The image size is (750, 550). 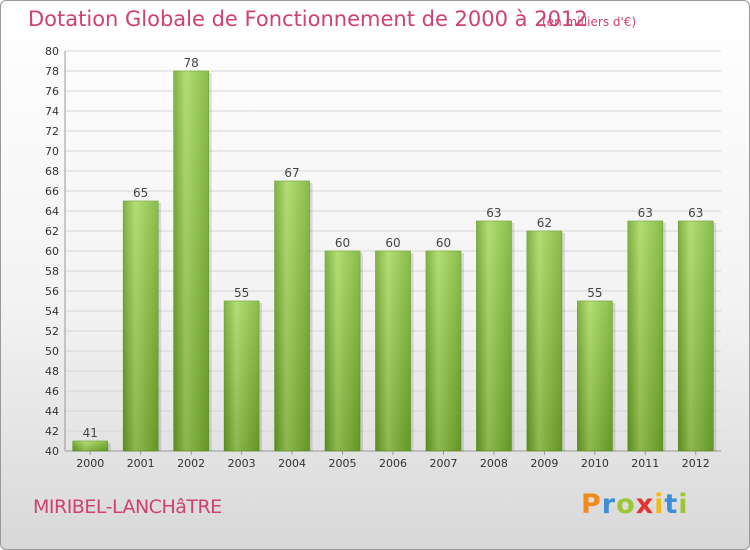 I want to click on y-tick-label: 74, so click(x=52, y=111).